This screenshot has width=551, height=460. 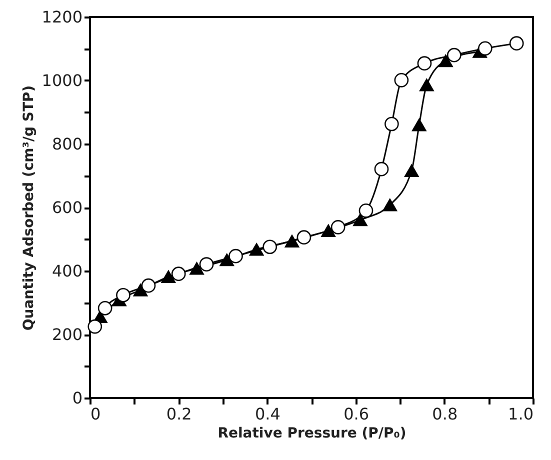 What do you see at coordinates (67, 334) in the screenshot?
I see `y-tick-label: 200` at bounding box center [67, 334].